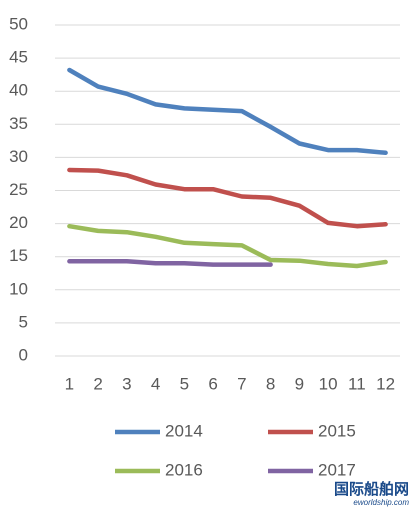 The height and width of the screenshot is (509, 414). Describe the element at coordinates (381, 502) in the screenshot. I see `watermark-url: eworldship.com` at that location.